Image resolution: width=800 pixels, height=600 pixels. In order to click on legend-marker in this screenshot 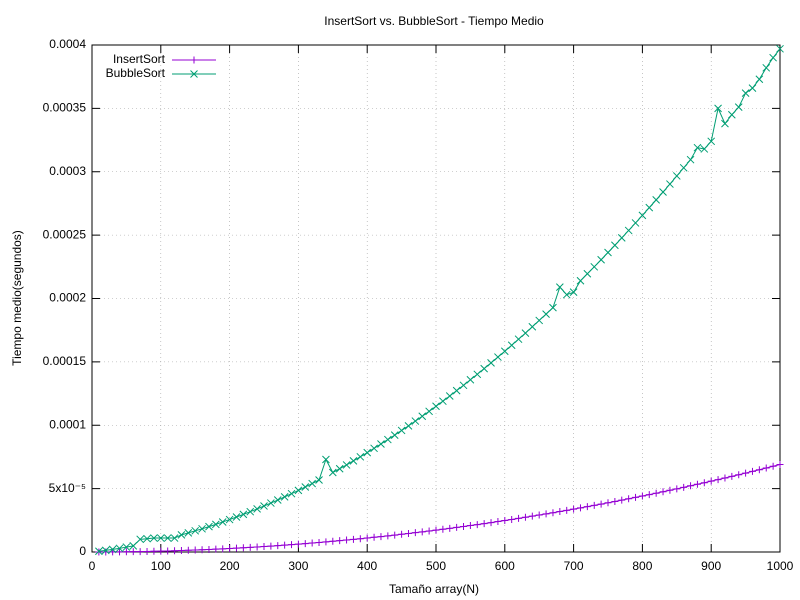, I will do `click(194, 60)`.